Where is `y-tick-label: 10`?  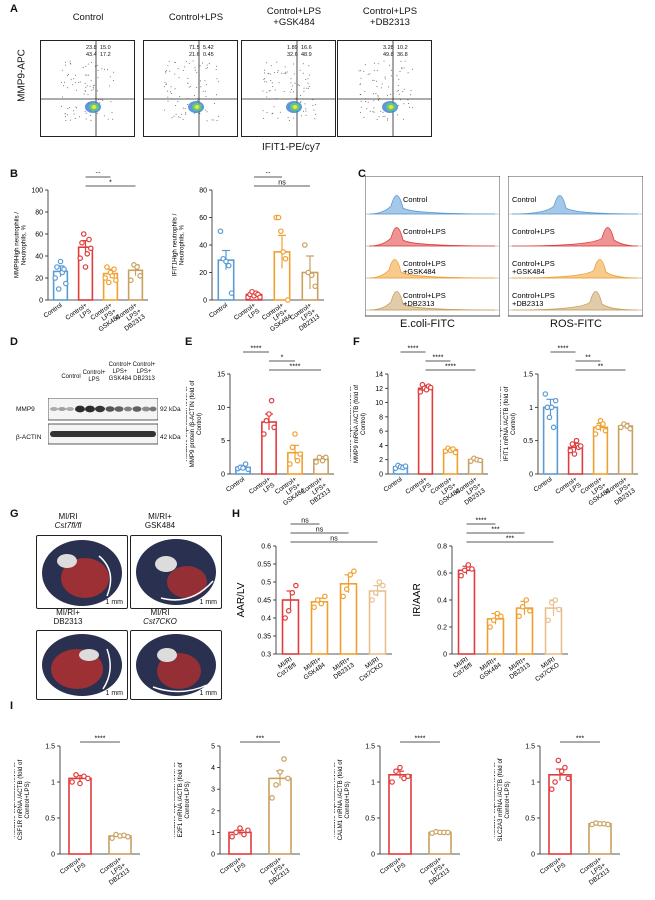
y-tick-label: 10 is located at coordinates (379, 403).